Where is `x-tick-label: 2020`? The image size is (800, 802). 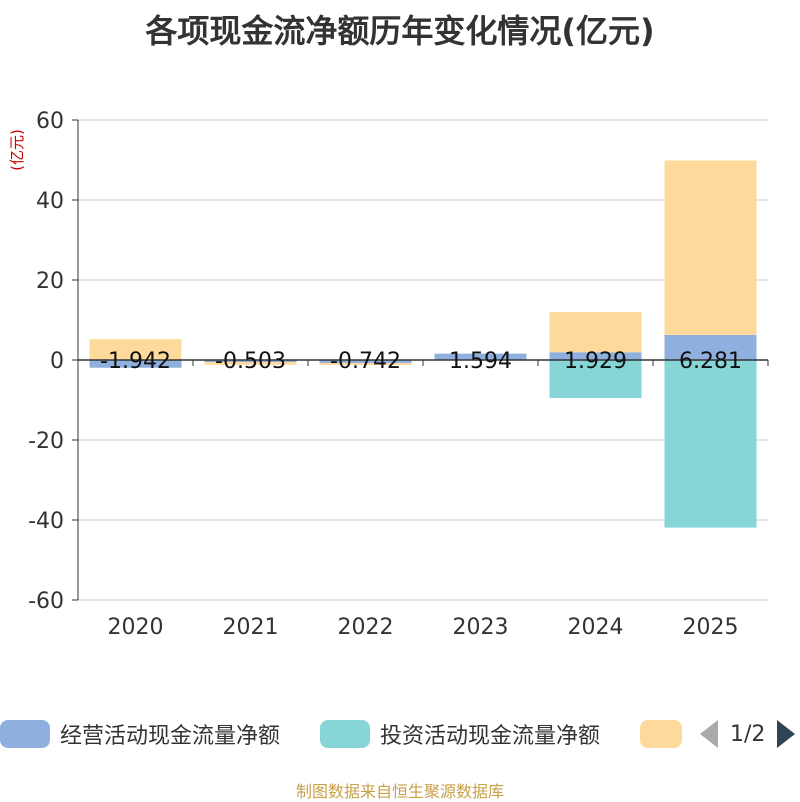 x-tick-label: 2020 is located at coordinates (136, 627).